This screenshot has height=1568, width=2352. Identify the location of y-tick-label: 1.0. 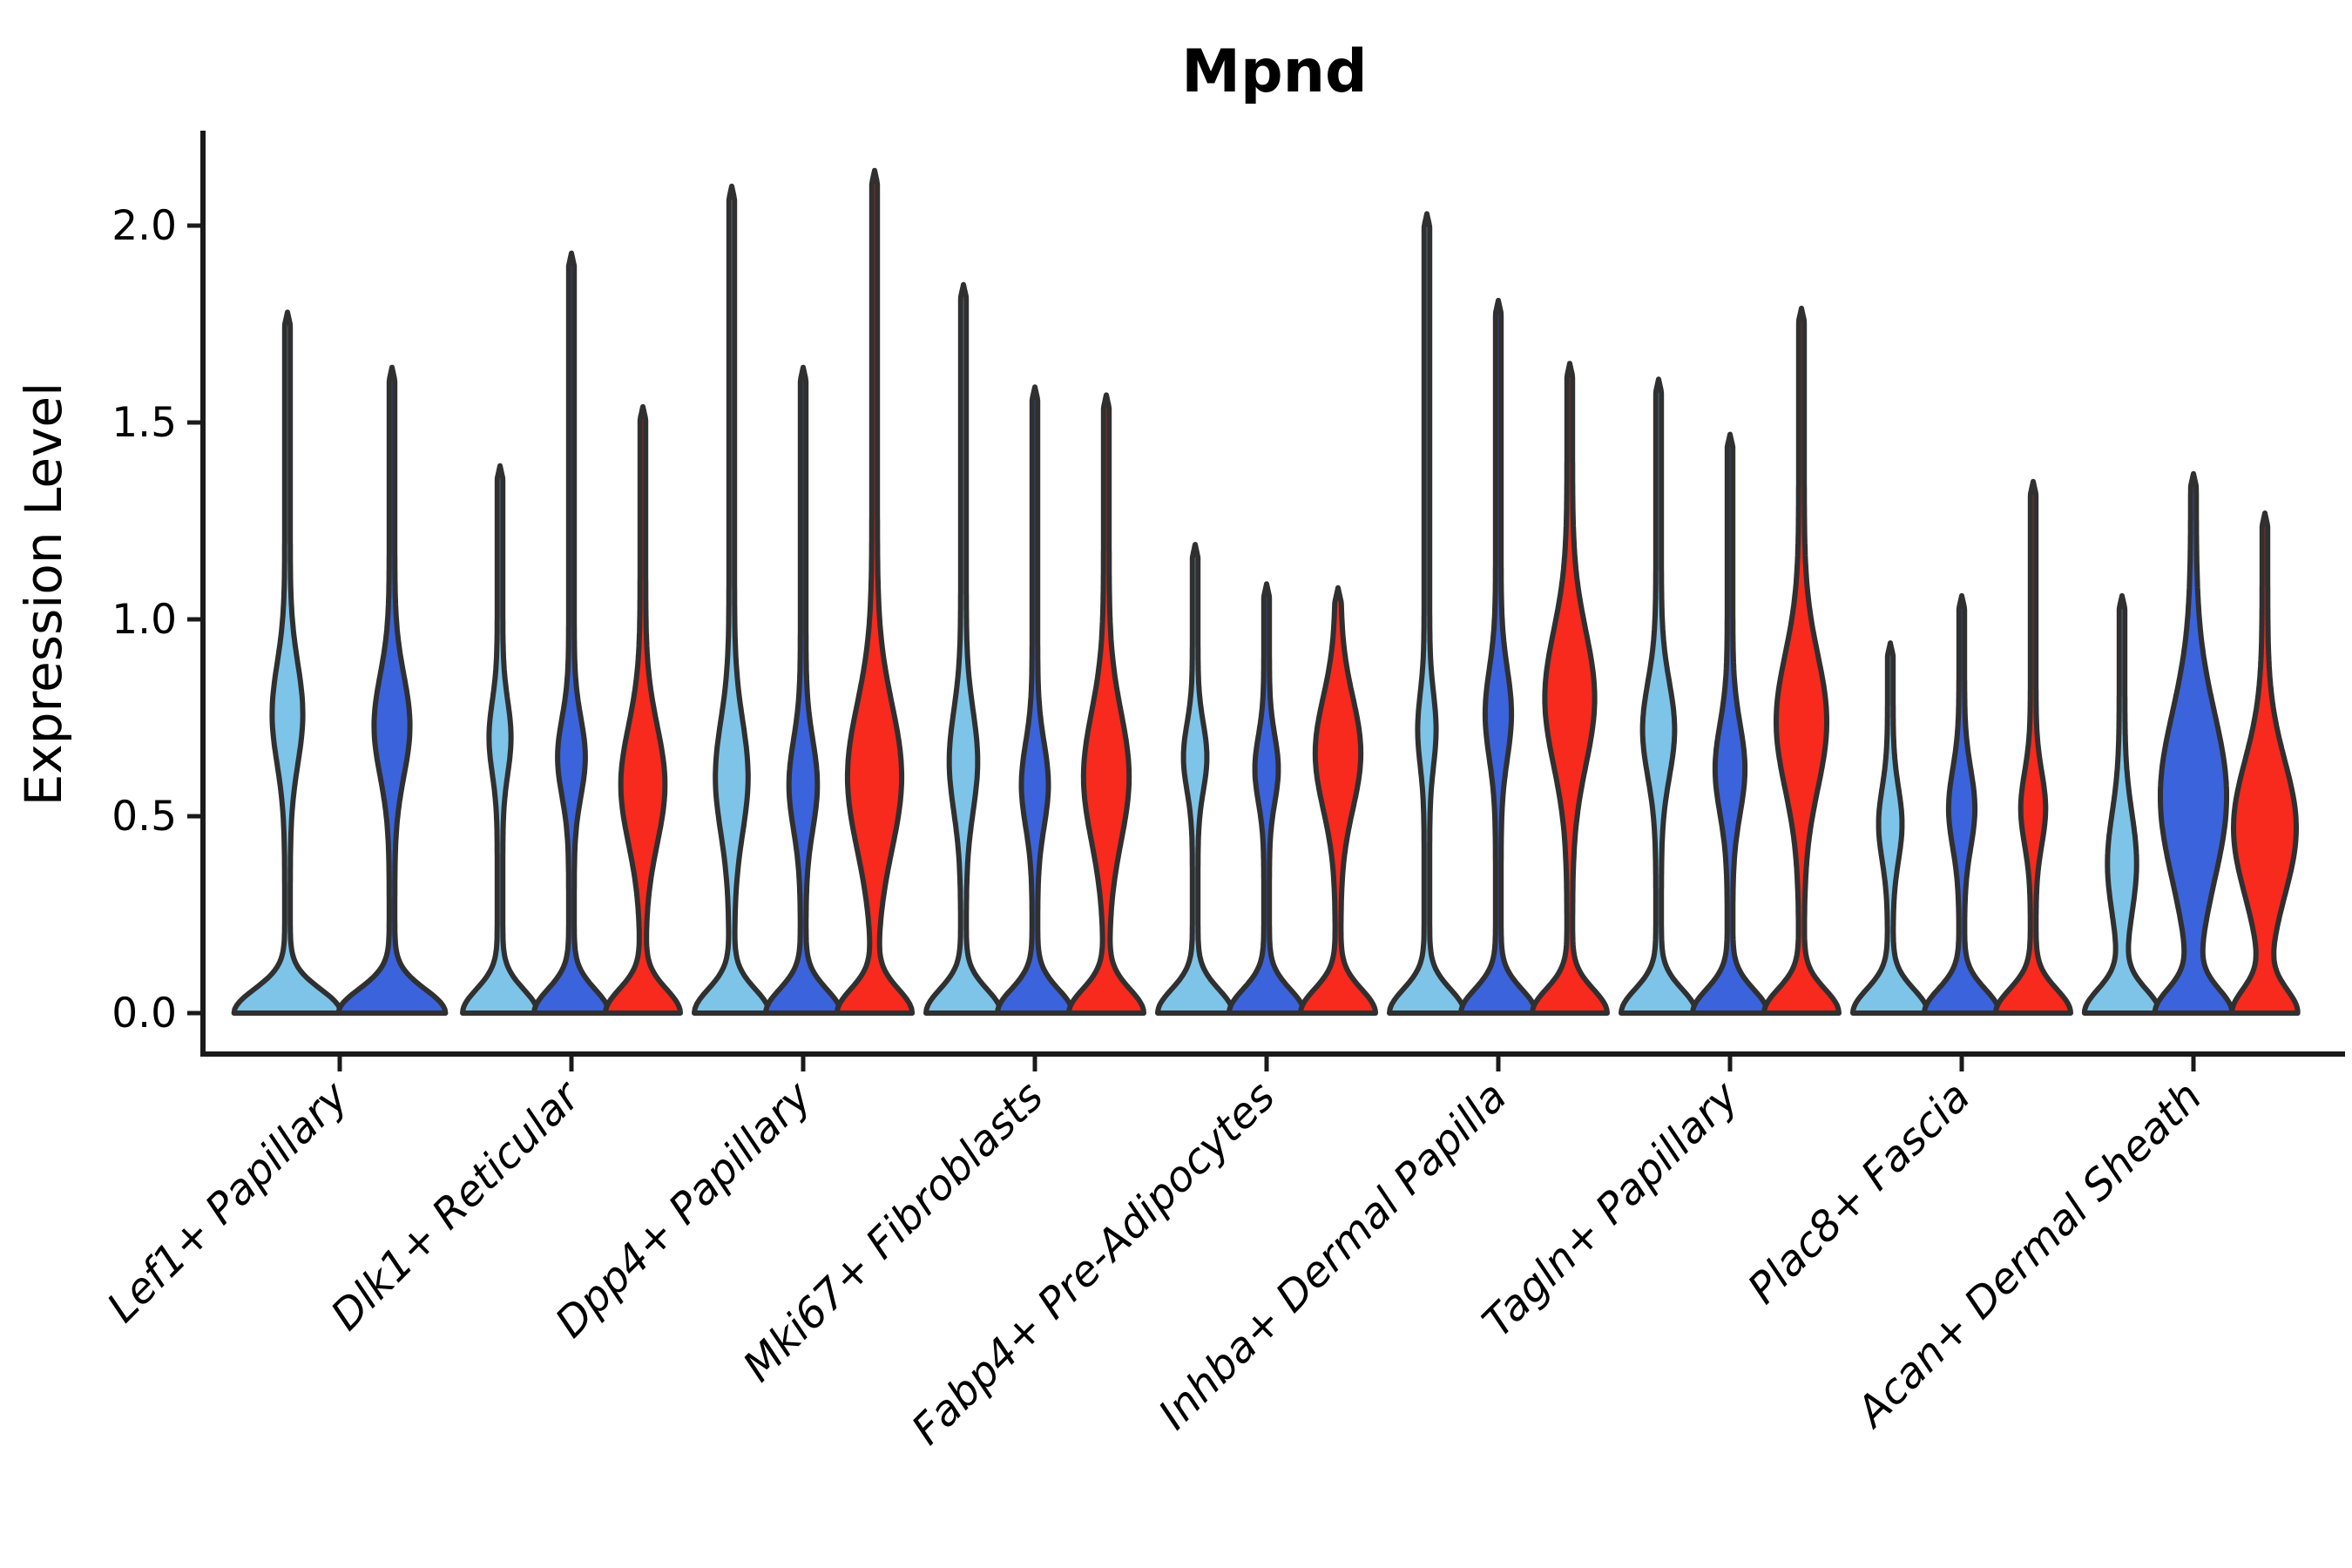
(145, 620).